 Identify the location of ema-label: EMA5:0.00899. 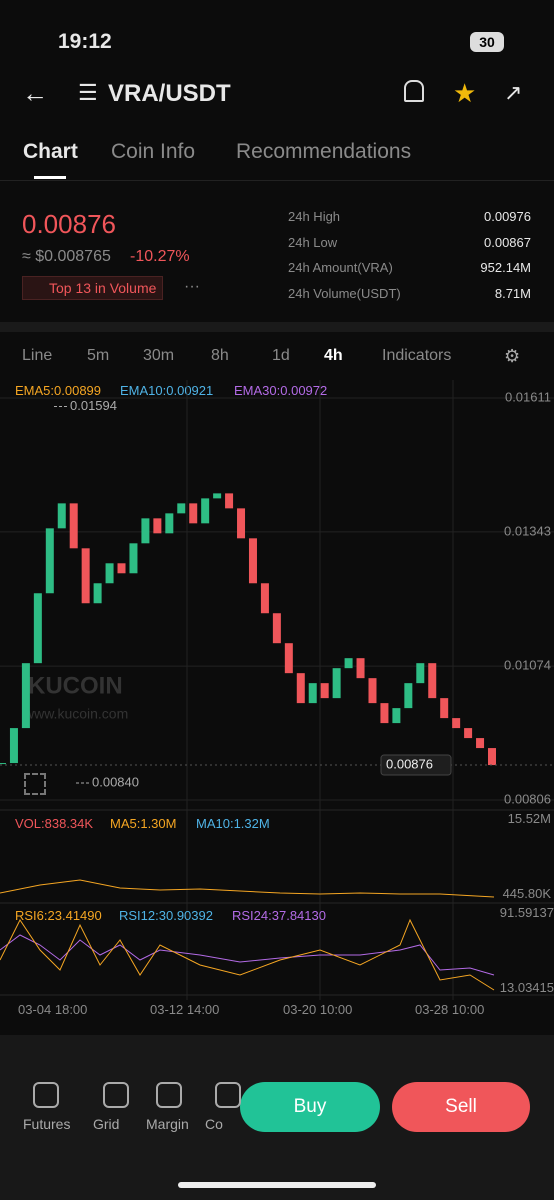
(58, 390).